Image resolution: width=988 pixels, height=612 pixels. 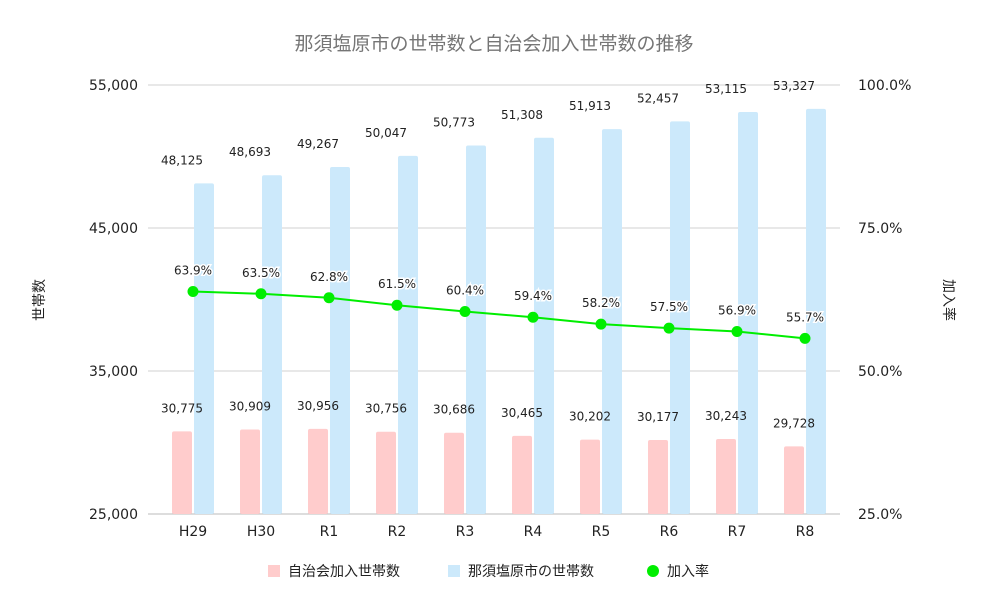 I want to click on legend-label-joined: 自治会加入世帯数, so click(x=344, y=572).